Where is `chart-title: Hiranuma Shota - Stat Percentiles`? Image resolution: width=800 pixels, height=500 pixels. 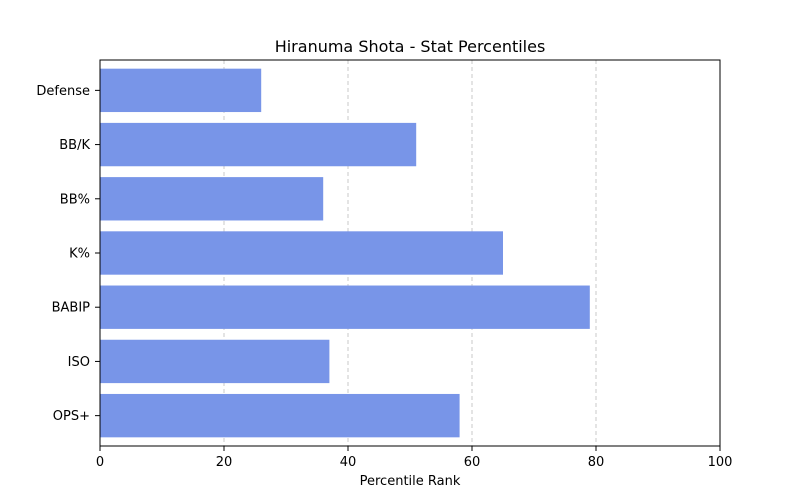 chart-title: Hiranuma Shota - Stat Percentiles is located at coordinates (410, 46).